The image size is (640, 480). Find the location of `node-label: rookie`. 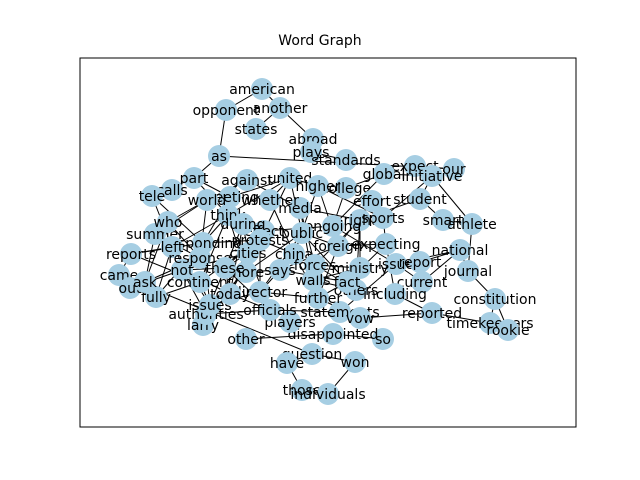

node-label: rookie is located at coordinates (507, 331).